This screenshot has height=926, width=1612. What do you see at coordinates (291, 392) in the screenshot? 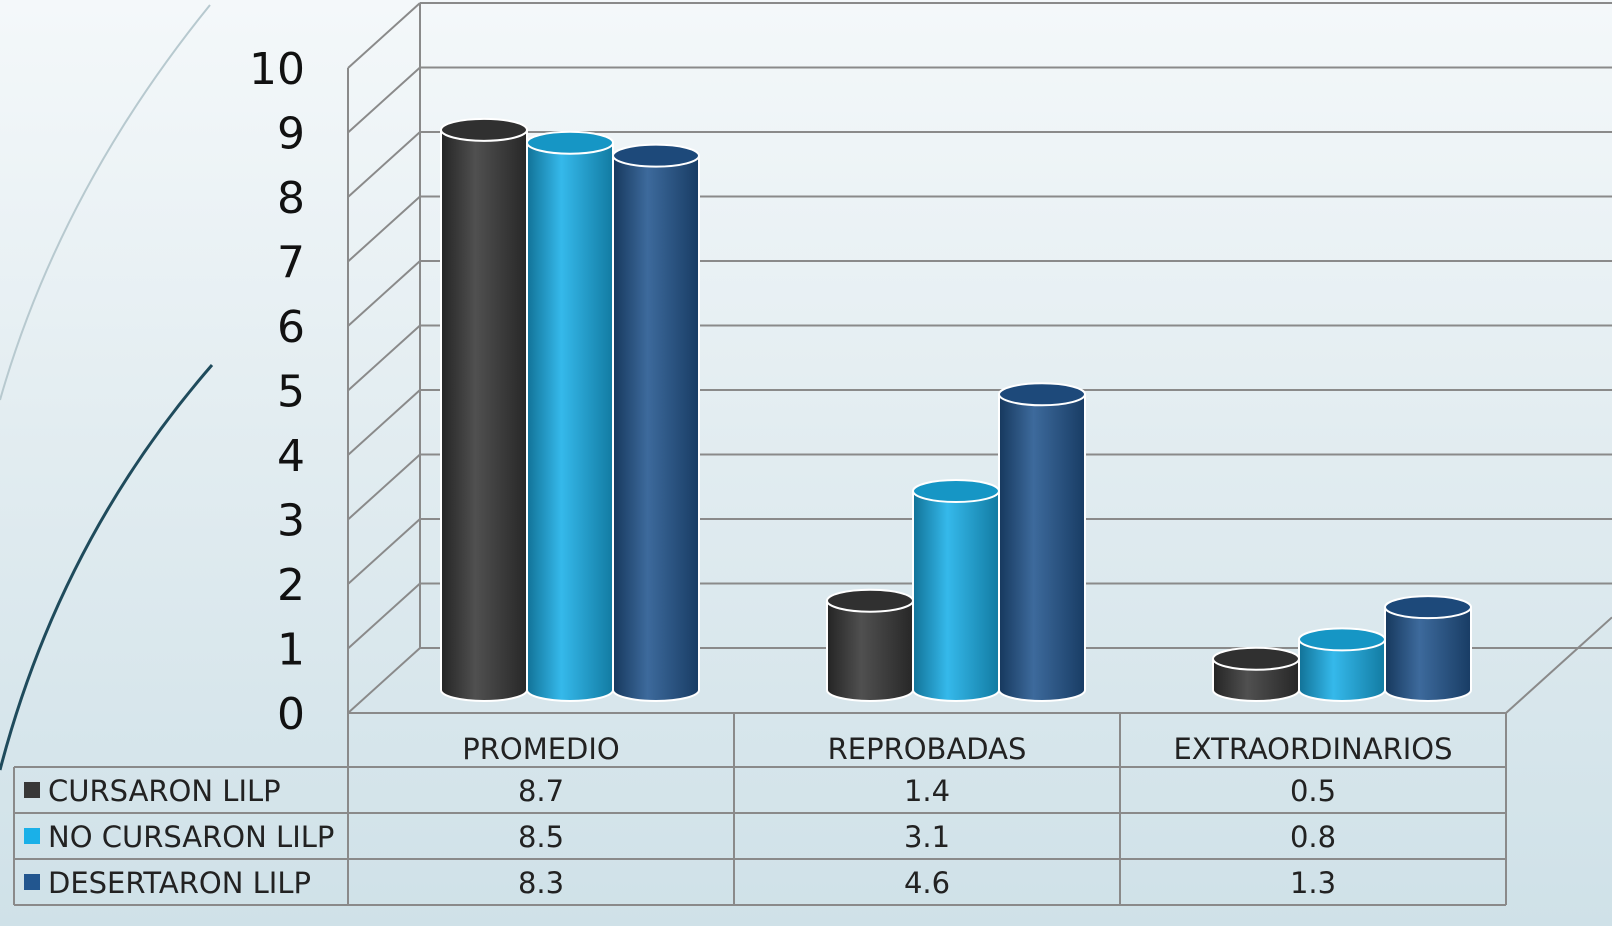
I see `y-tick-label: 5` at bounding box center [291, 392].